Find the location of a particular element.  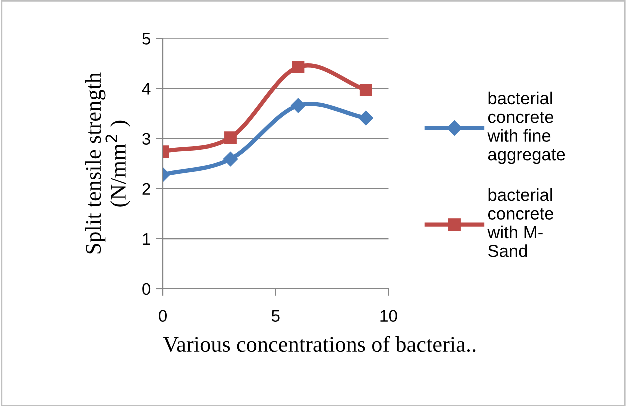

x-tick-label: 5 is located at coordinates (276, 316).